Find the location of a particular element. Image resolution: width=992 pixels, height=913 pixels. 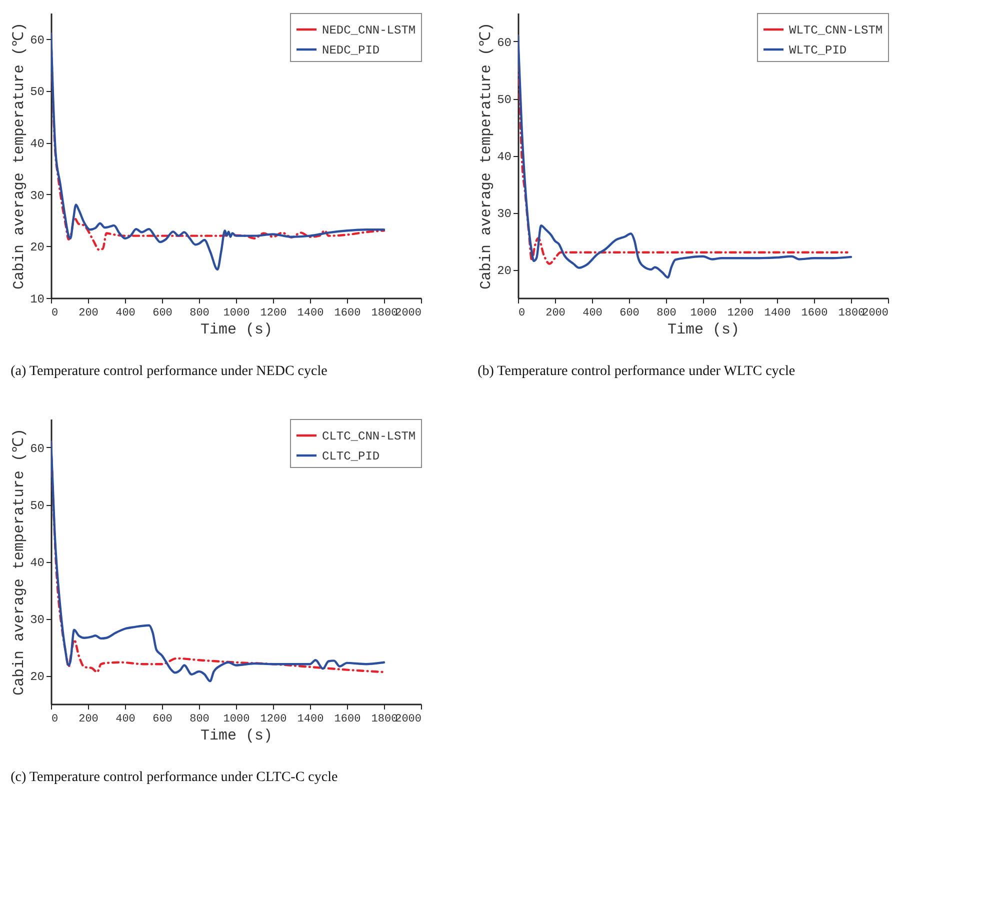

legend-label: NEDC_CNN-LSTM is located at coordinates (369, 31).